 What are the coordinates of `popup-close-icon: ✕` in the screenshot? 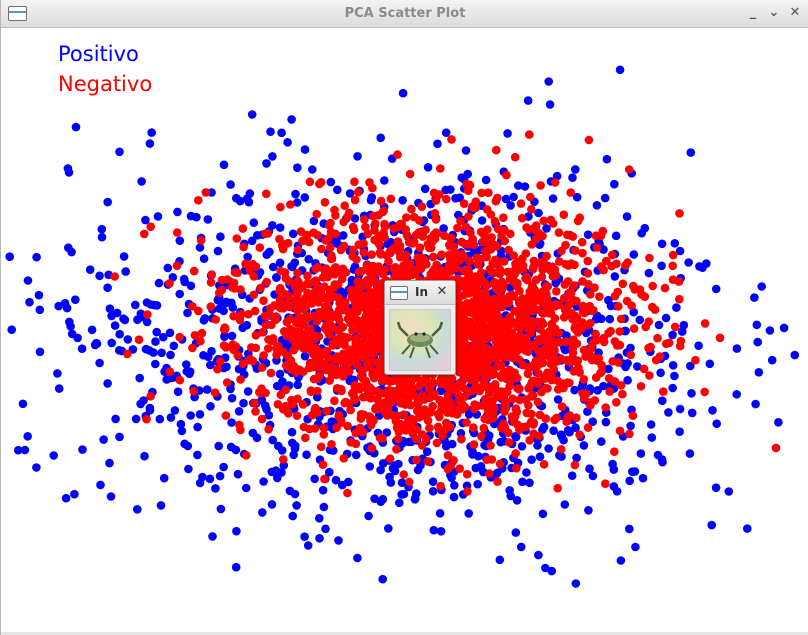 It's located at (442, 291).